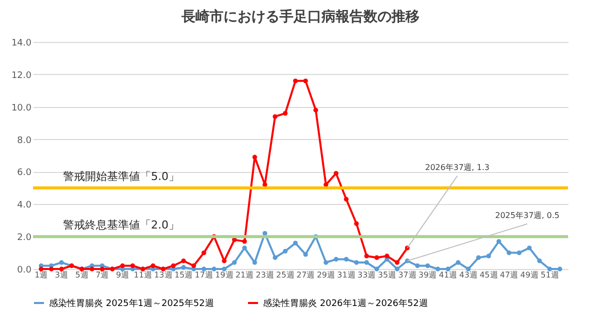 The width and height of the screenshot is (600, 316). What do you see at coordinates (468, 275) in the screenshot?
I see `x-tick-label: 43週` at bounding box center [468, 275].